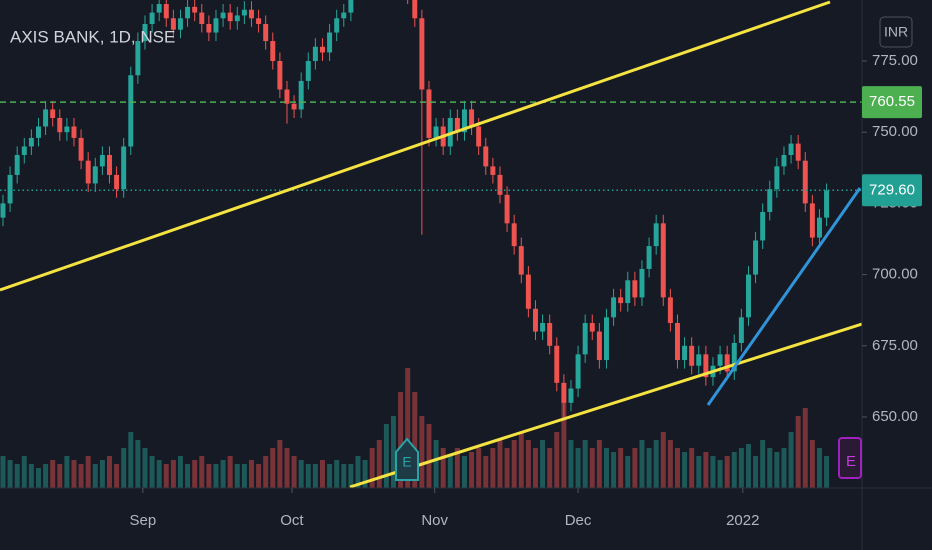 The width and height of the screenshot is (932, 550). I want to click on y-tick-label: 650.00, so click(895, 416).